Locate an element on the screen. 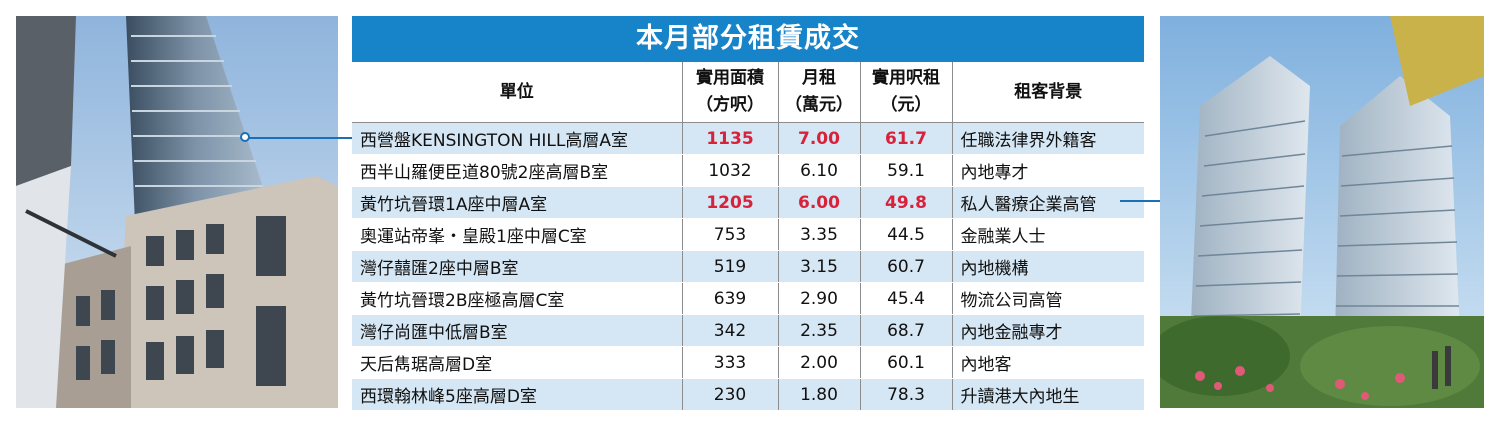 The height and width of the screenshot is (424, 1500). cell-rent: 7.00 is located at coordinates (819, 138).